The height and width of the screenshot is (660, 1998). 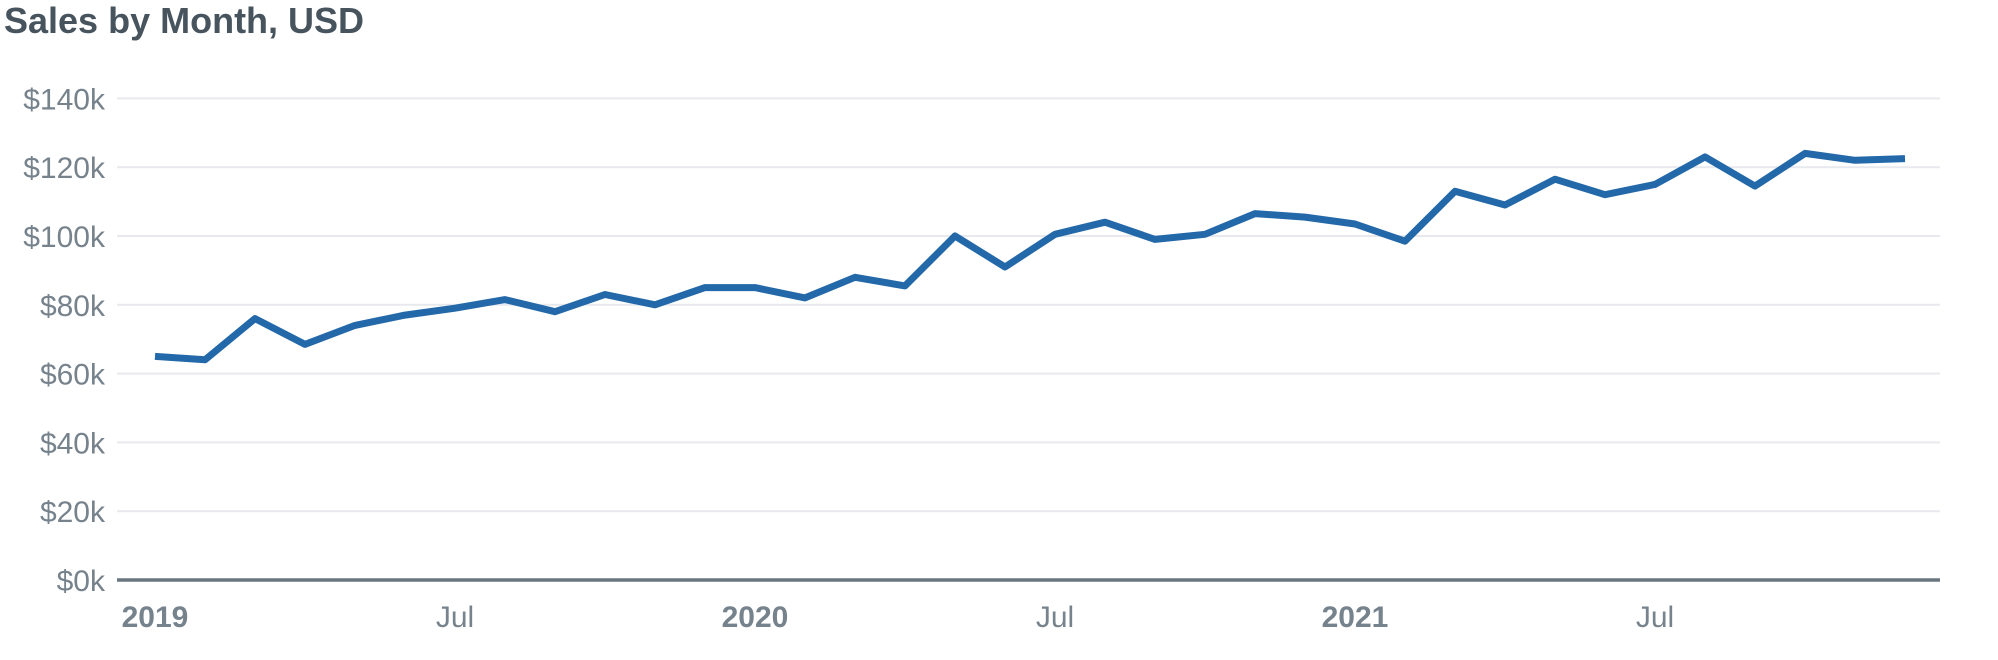 What do you see at coordinates (755, 617) in the screenshot?
I see `x-axis-tick-label: 2020` at bounding box center [755, 617].